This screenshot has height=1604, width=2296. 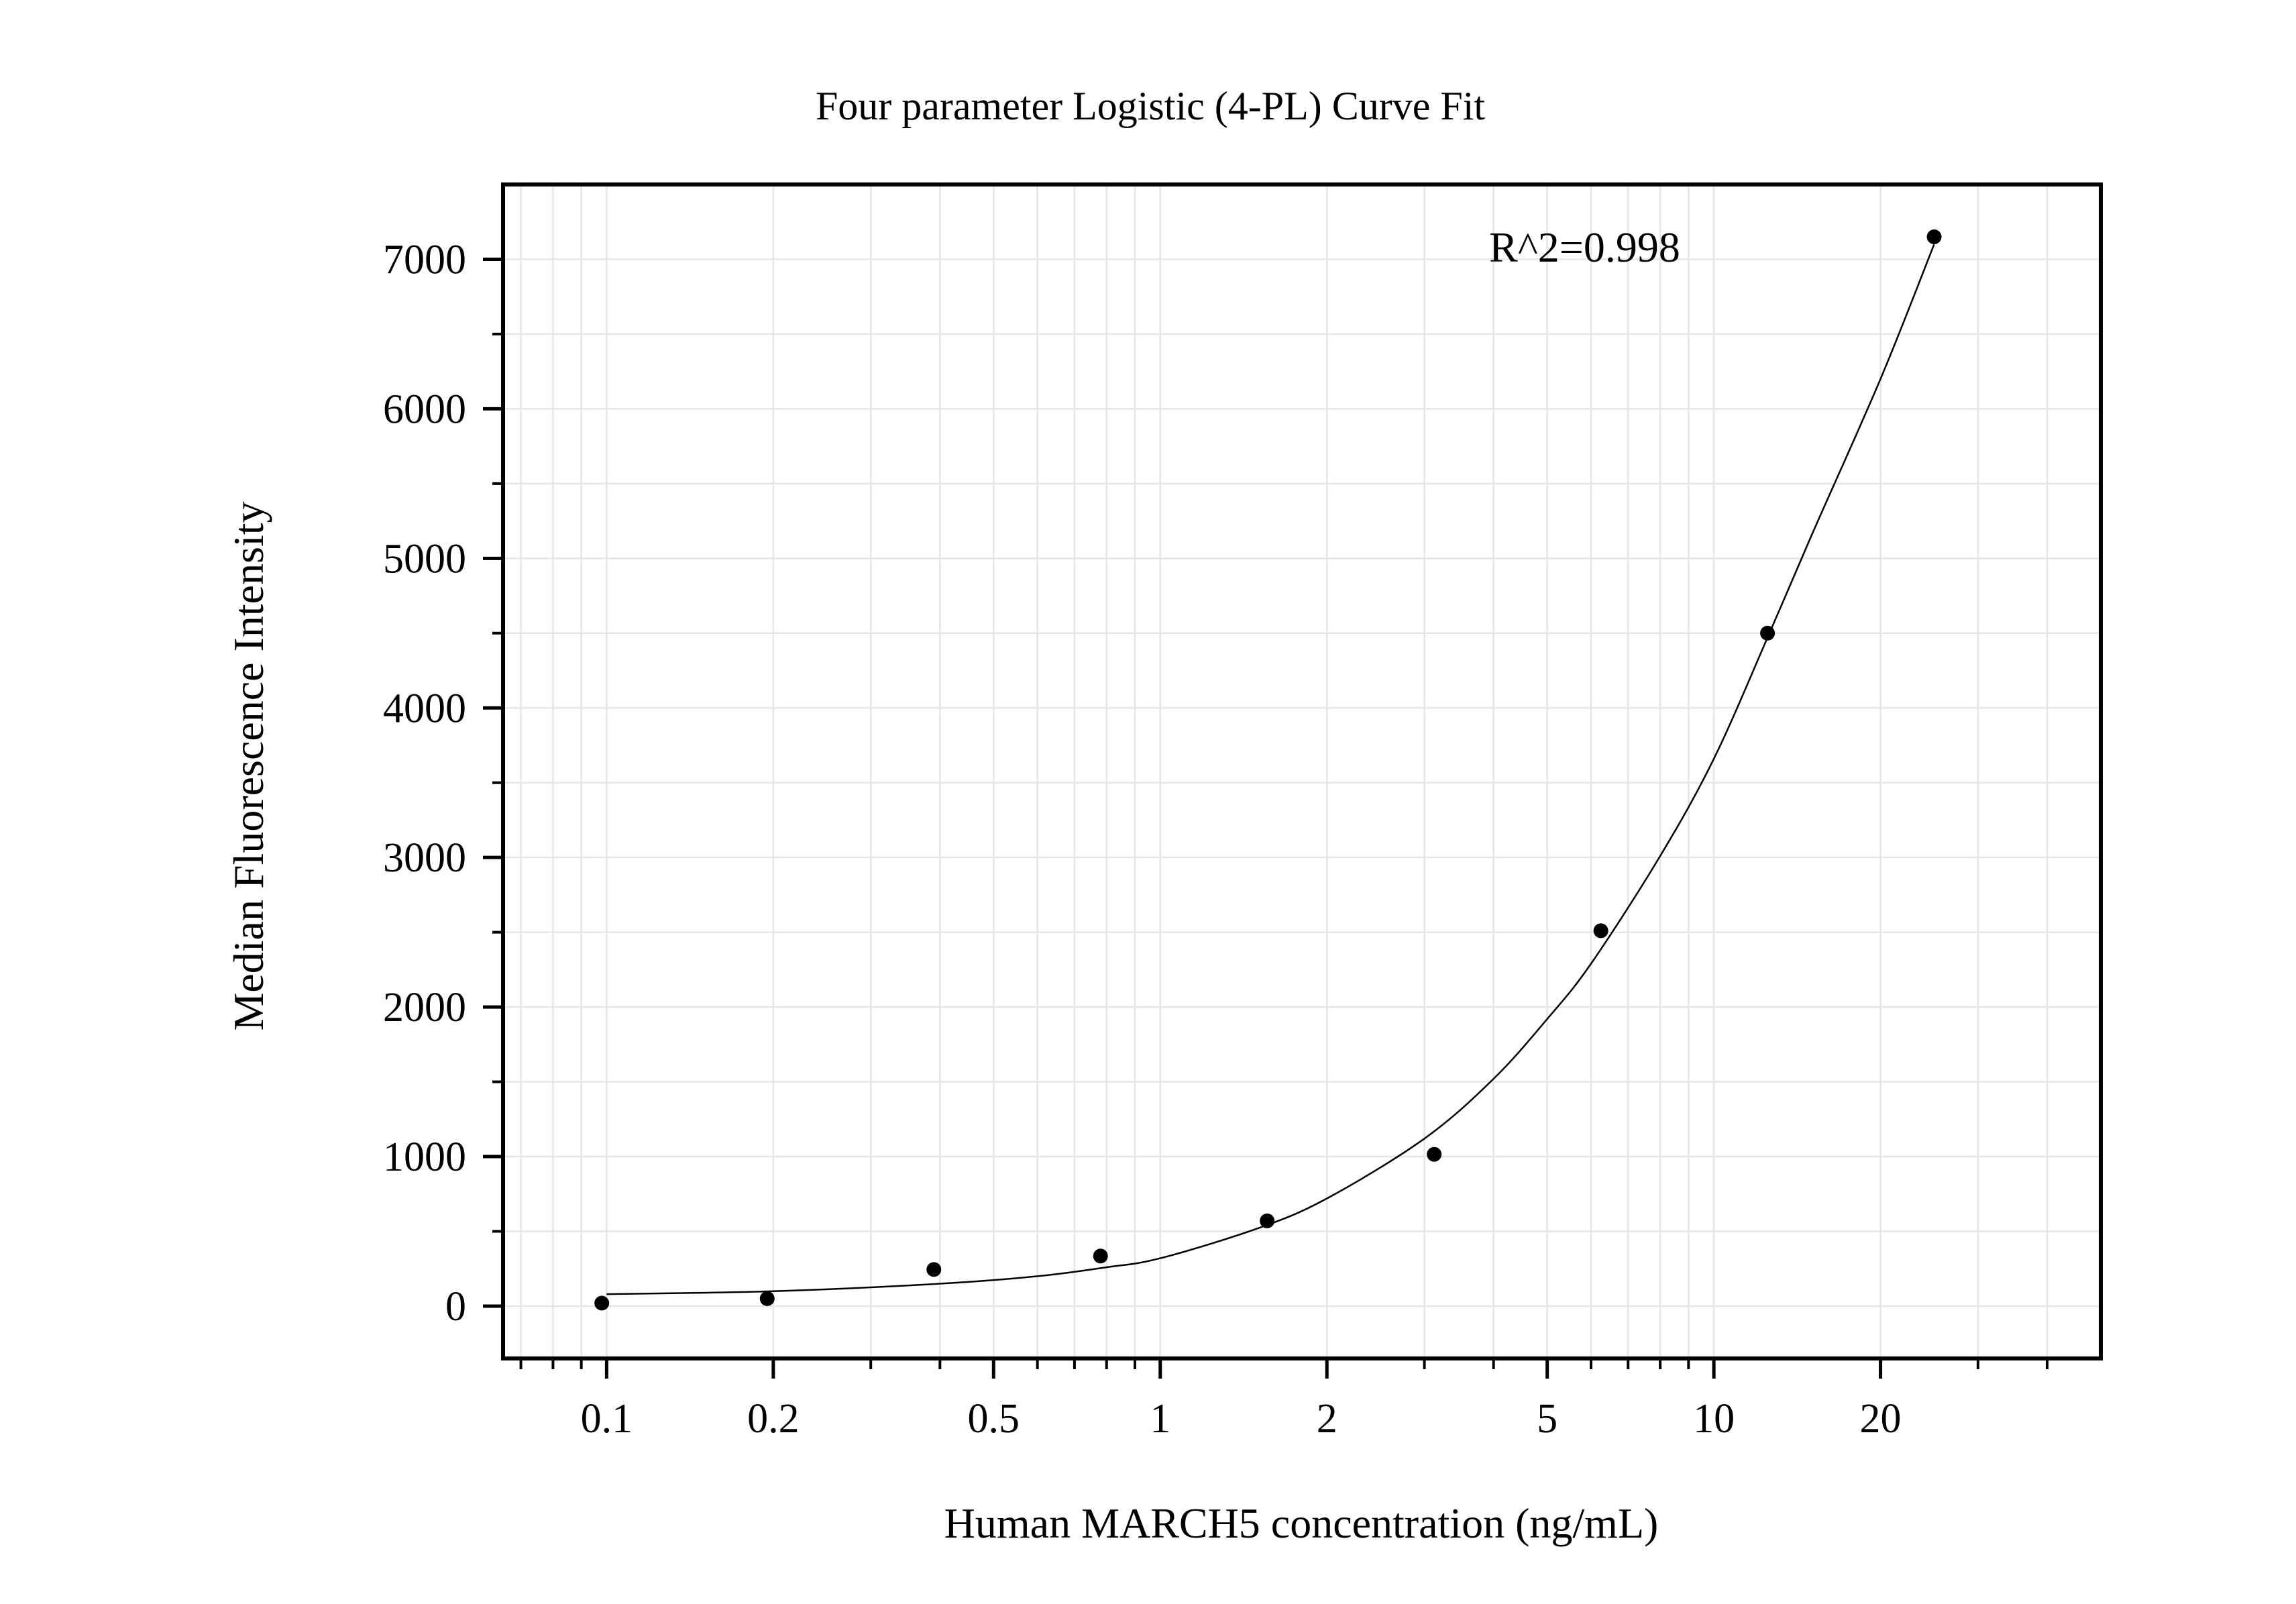 I want to click on x-tick-labels: 0.1 0.2 0.5 1 2 5 10 20, so click(x=1241, y=1419).